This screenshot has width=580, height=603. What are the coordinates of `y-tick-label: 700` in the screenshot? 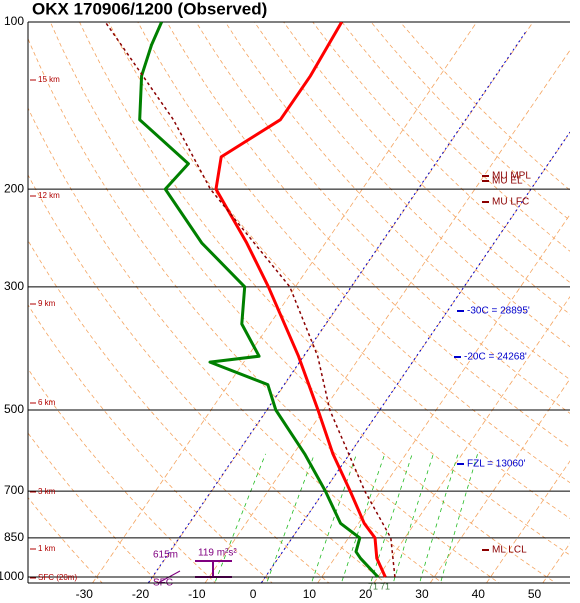 It's located at (14, 490).